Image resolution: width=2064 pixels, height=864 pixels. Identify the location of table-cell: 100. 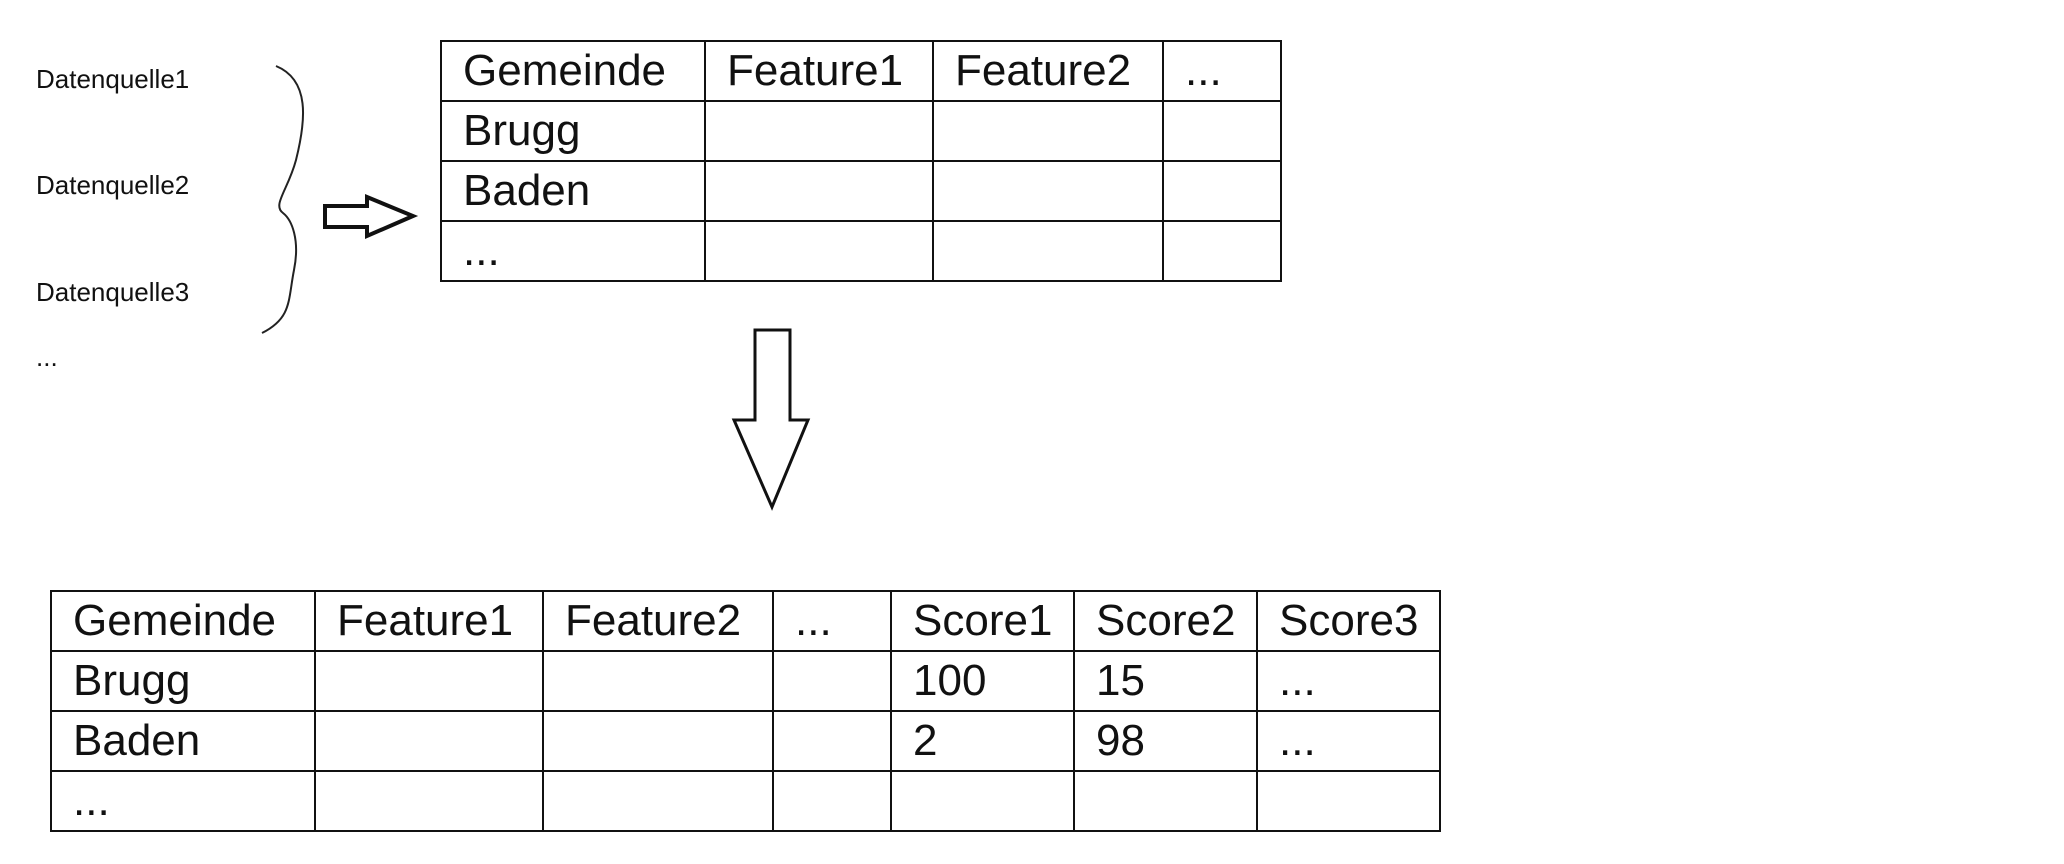
(982, 681).